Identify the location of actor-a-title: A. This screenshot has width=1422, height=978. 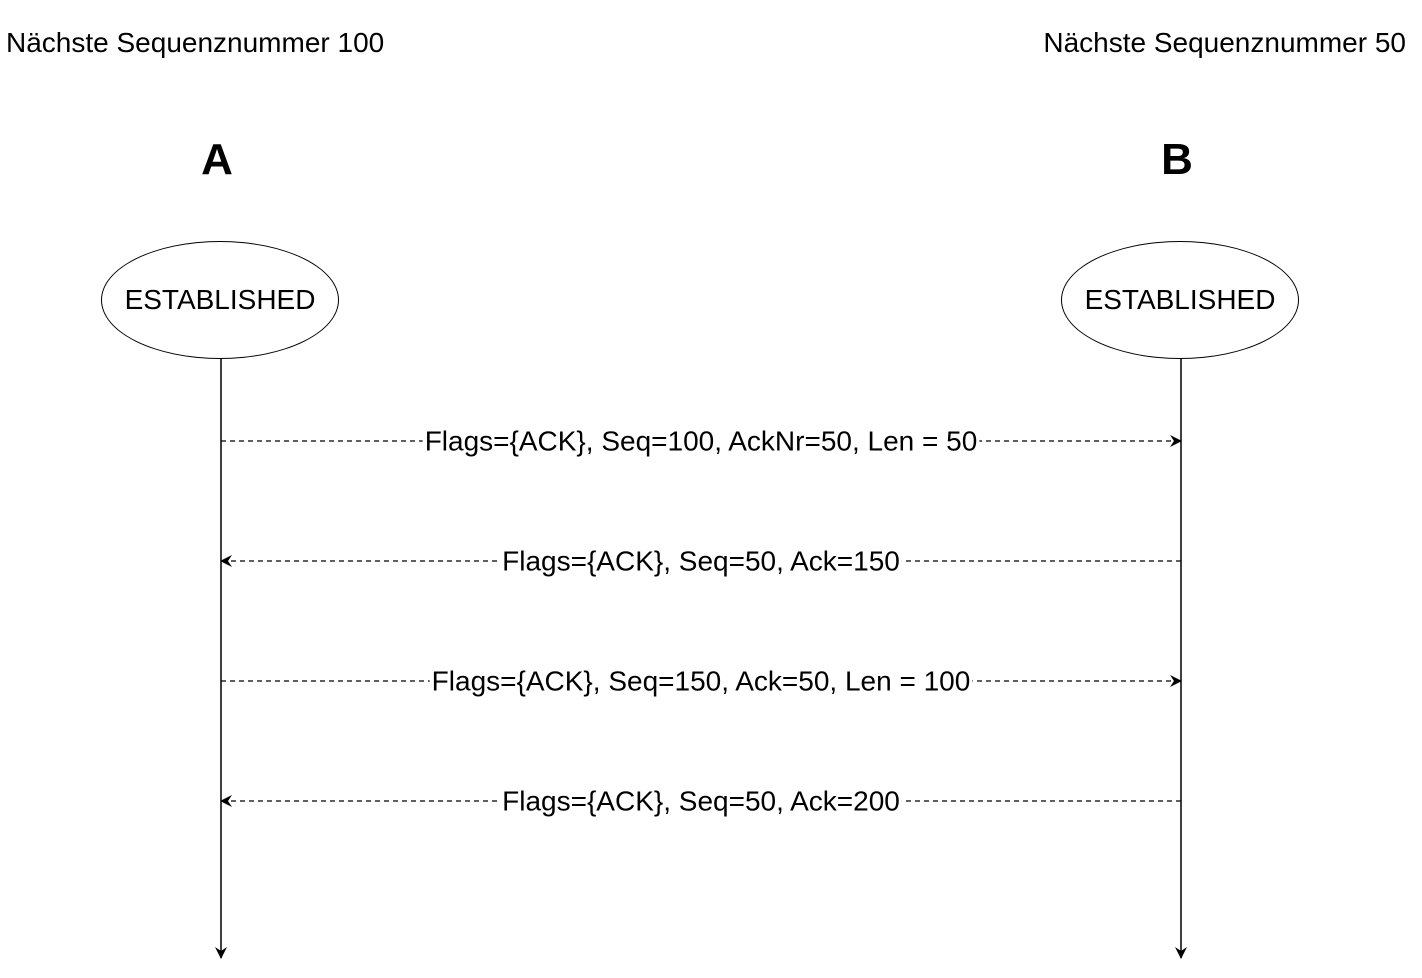
(217, 159).